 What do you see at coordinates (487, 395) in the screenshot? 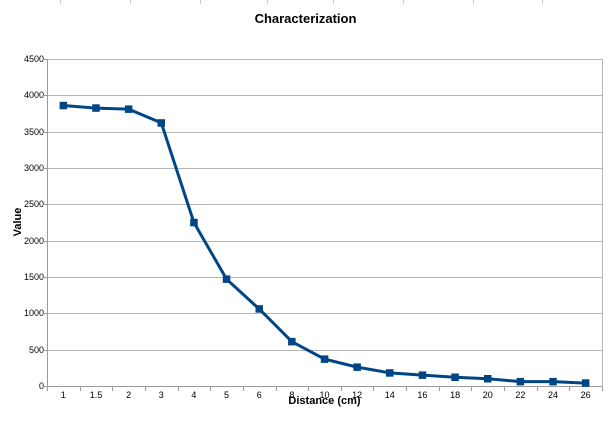
I see `x-tick-label: 20` at bounding box center [487, 395].